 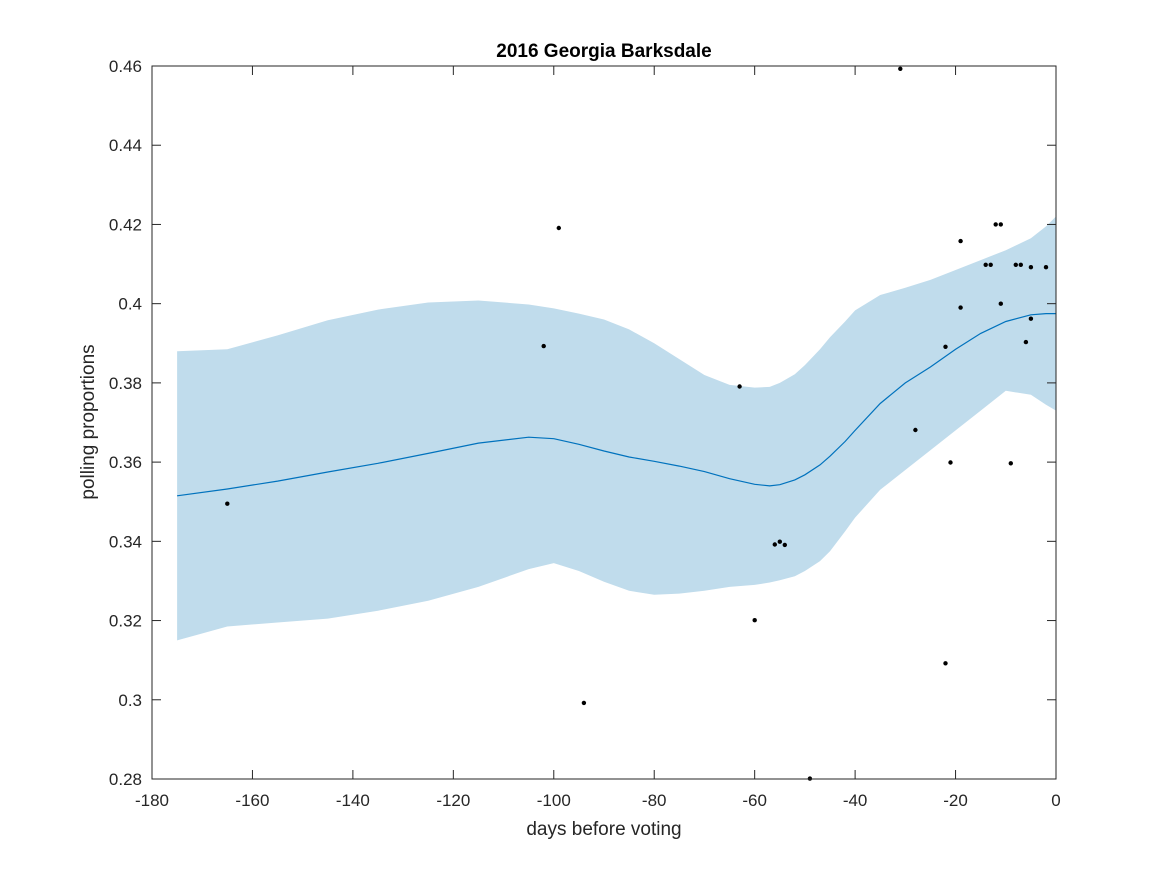 I want to click on y-tick-label: 0.3, so click(x=130, y=700).